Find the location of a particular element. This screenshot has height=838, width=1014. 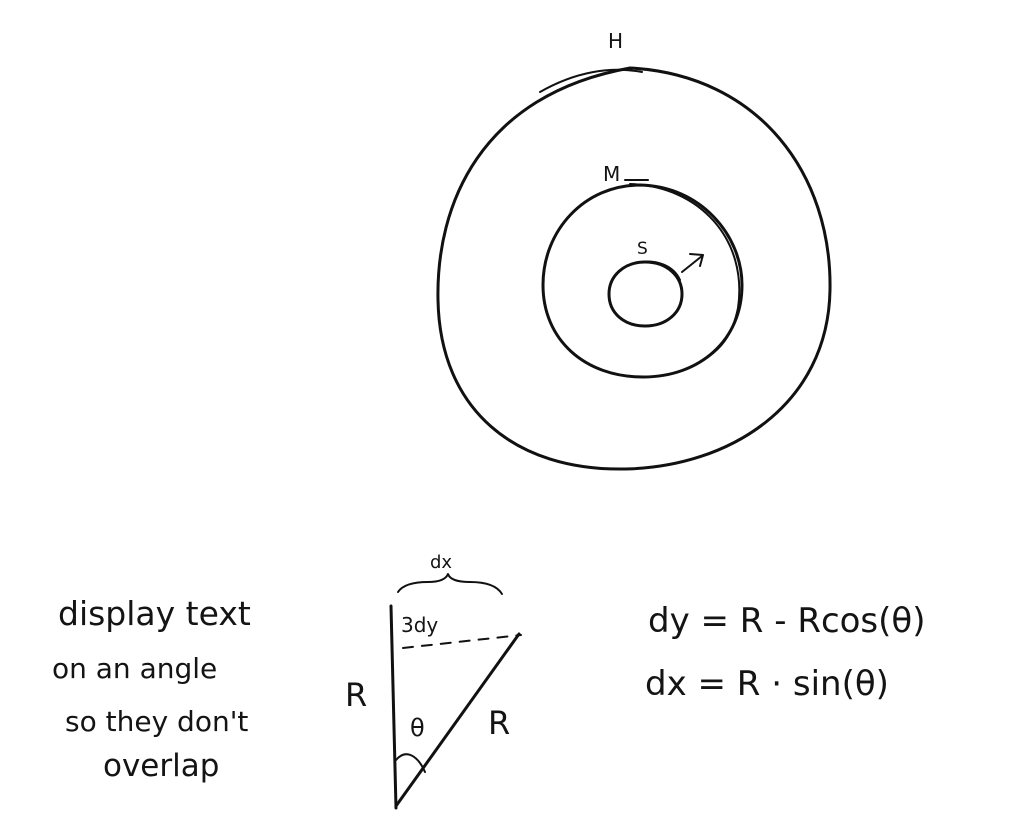

equations: dy = R - Rcos(θ) dx = R · sin(θ) is located at coordinates (785, 652).